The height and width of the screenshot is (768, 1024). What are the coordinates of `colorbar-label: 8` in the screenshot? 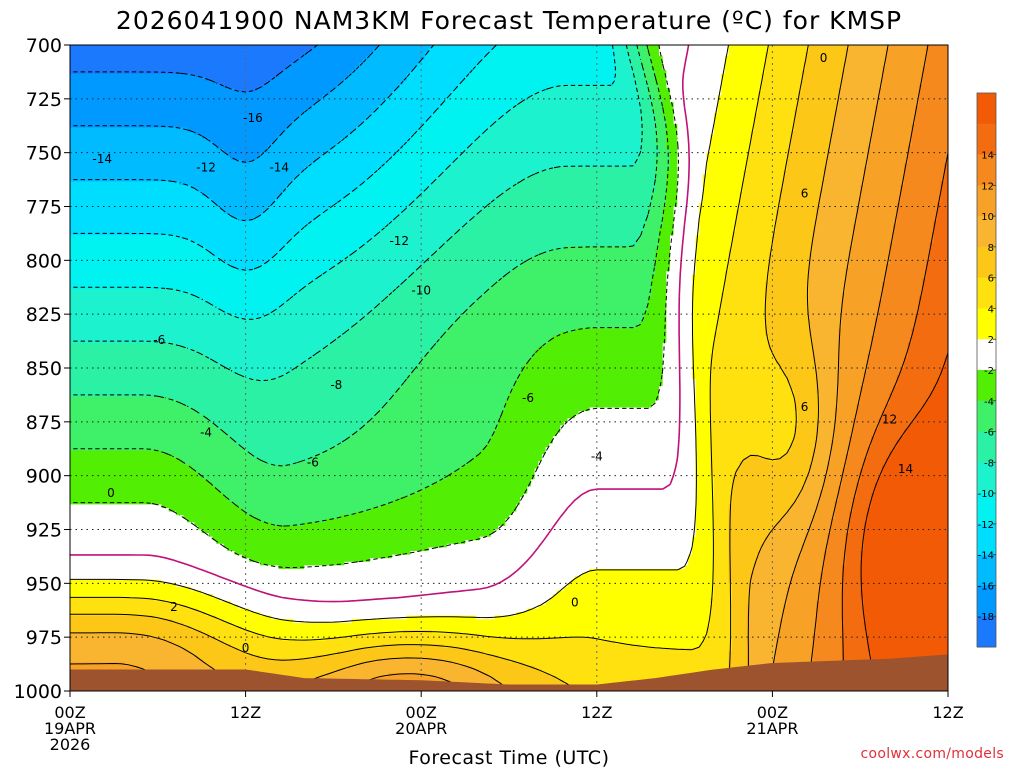 It's located at (991, 248).